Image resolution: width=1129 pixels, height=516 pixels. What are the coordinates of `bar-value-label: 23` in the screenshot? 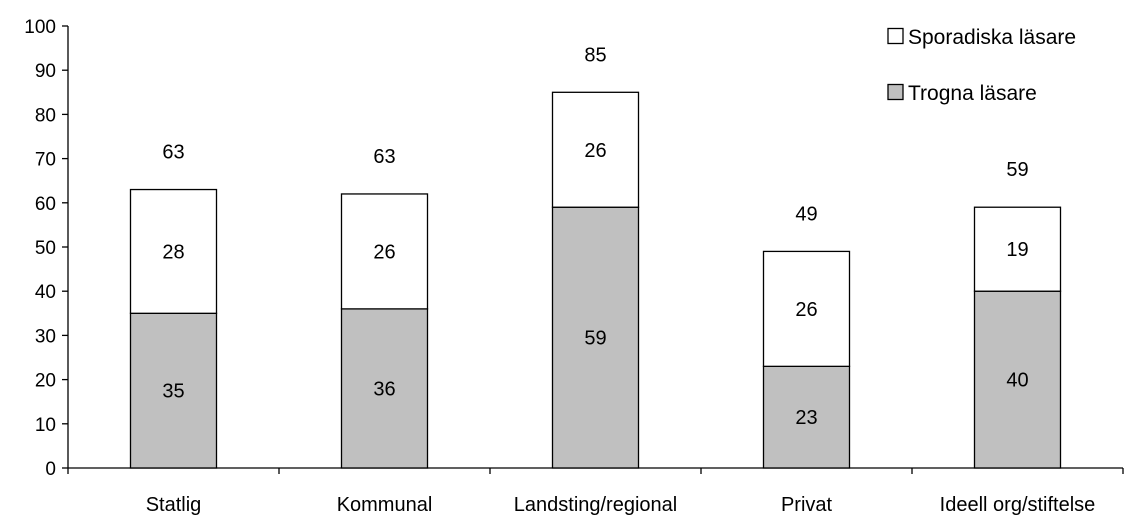 It's located at (806, 418).